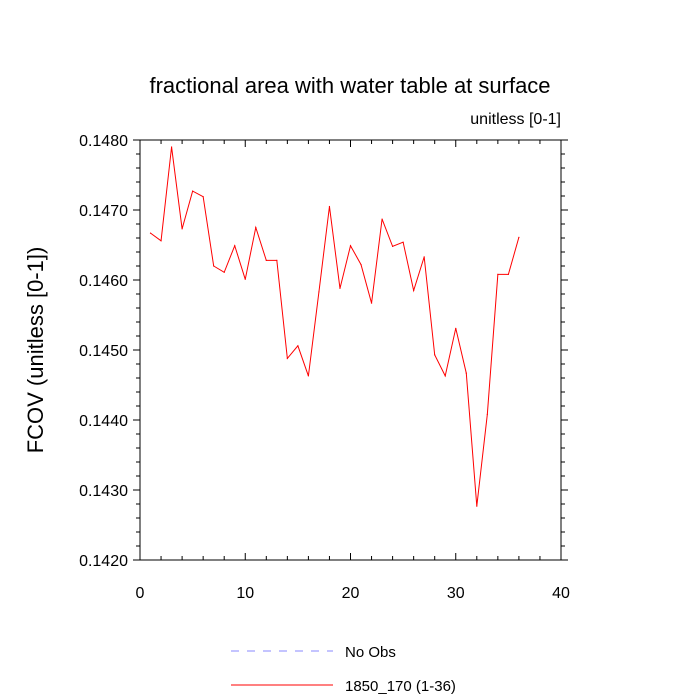 Image resolution: width=700 pixels, height=700 pixels. I want to click on y-axis-label: FCOV (unitless [0-1]), so click(35, 350).